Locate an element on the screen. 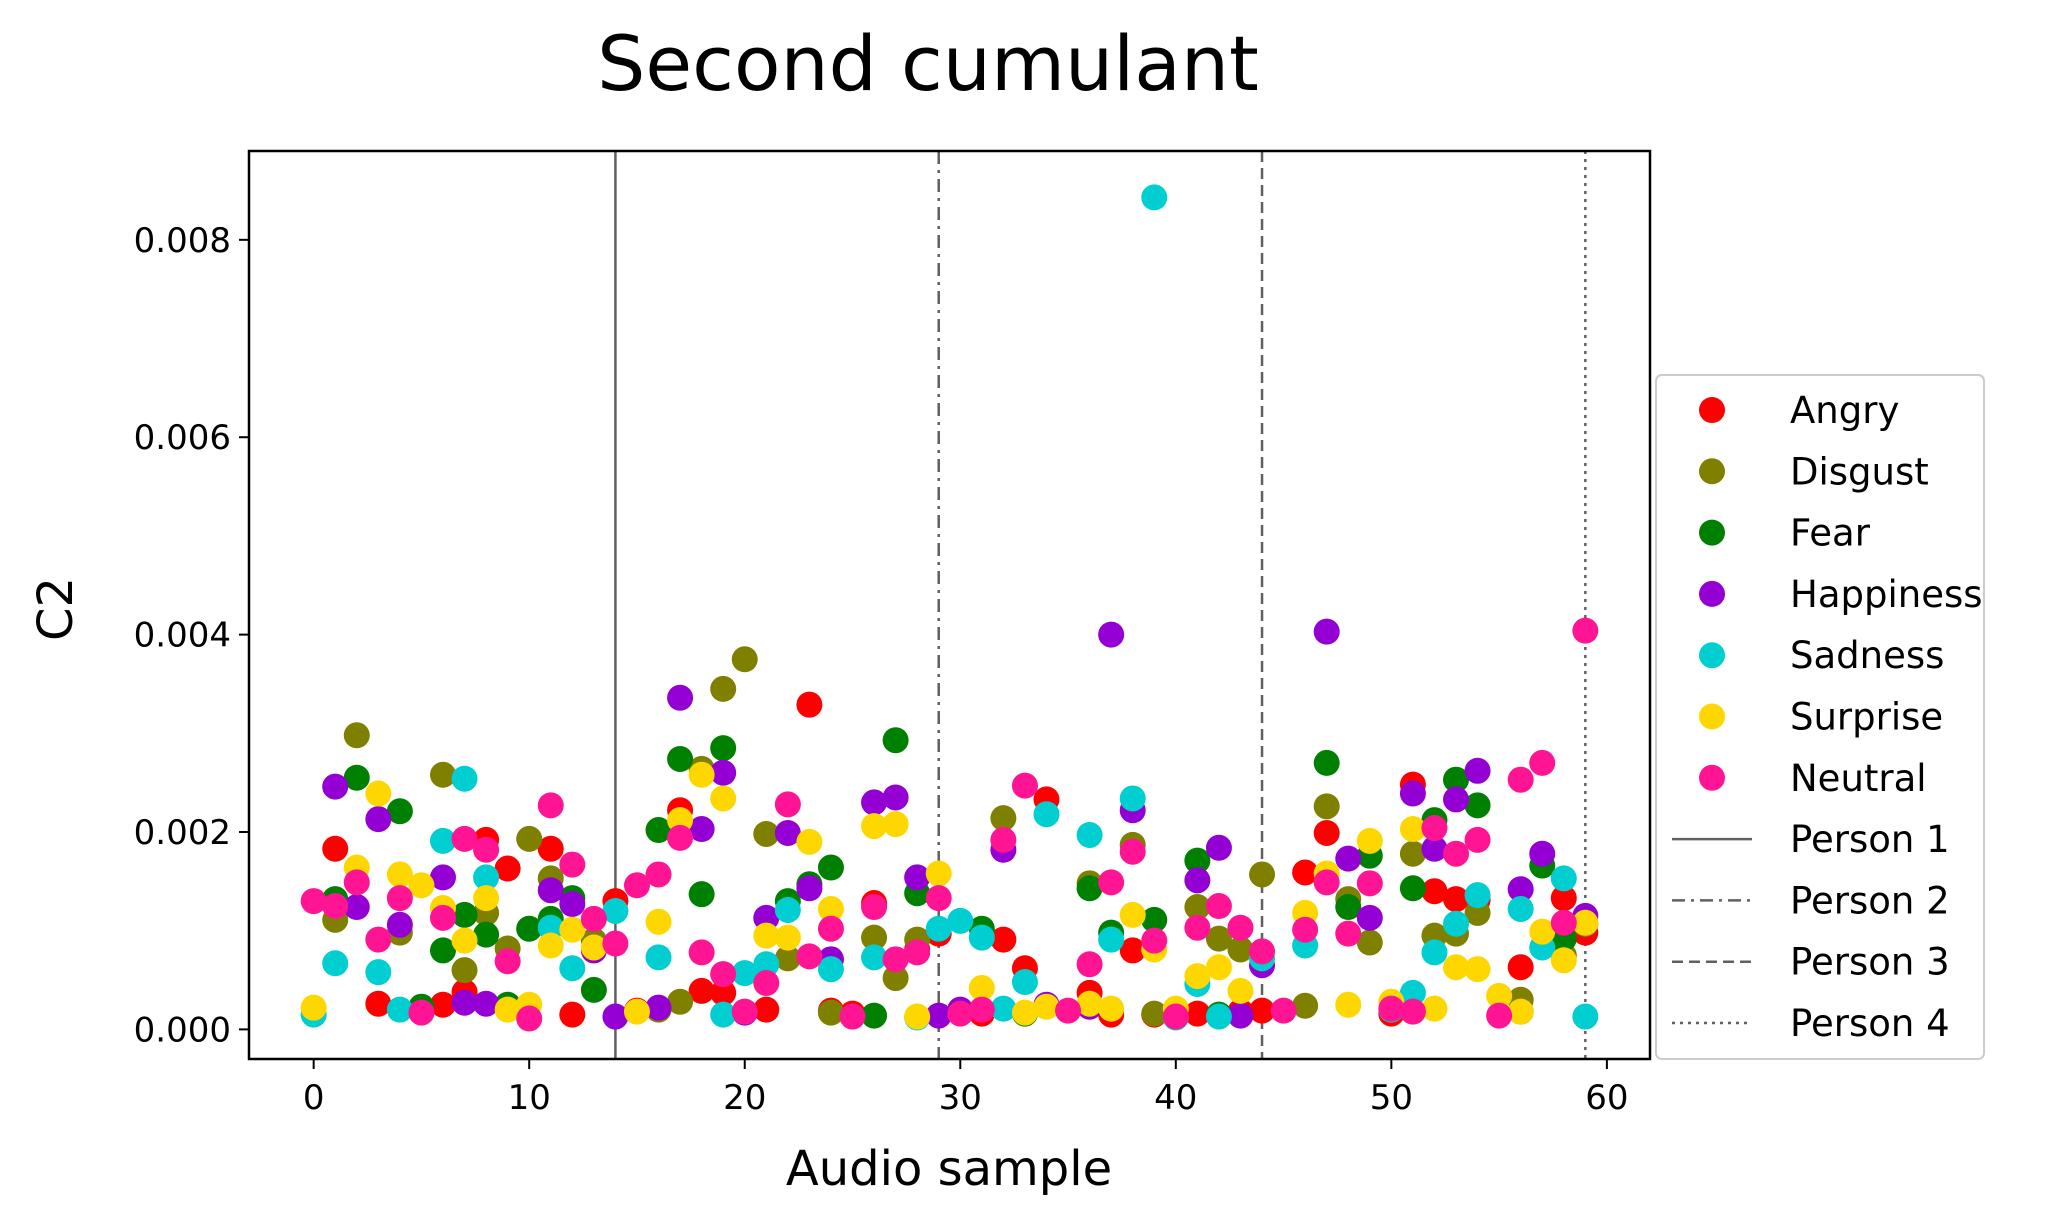 This screenshot has width=2045, height=1223. y-tick-label: 0.000 is located at coordinates (182, 1030).